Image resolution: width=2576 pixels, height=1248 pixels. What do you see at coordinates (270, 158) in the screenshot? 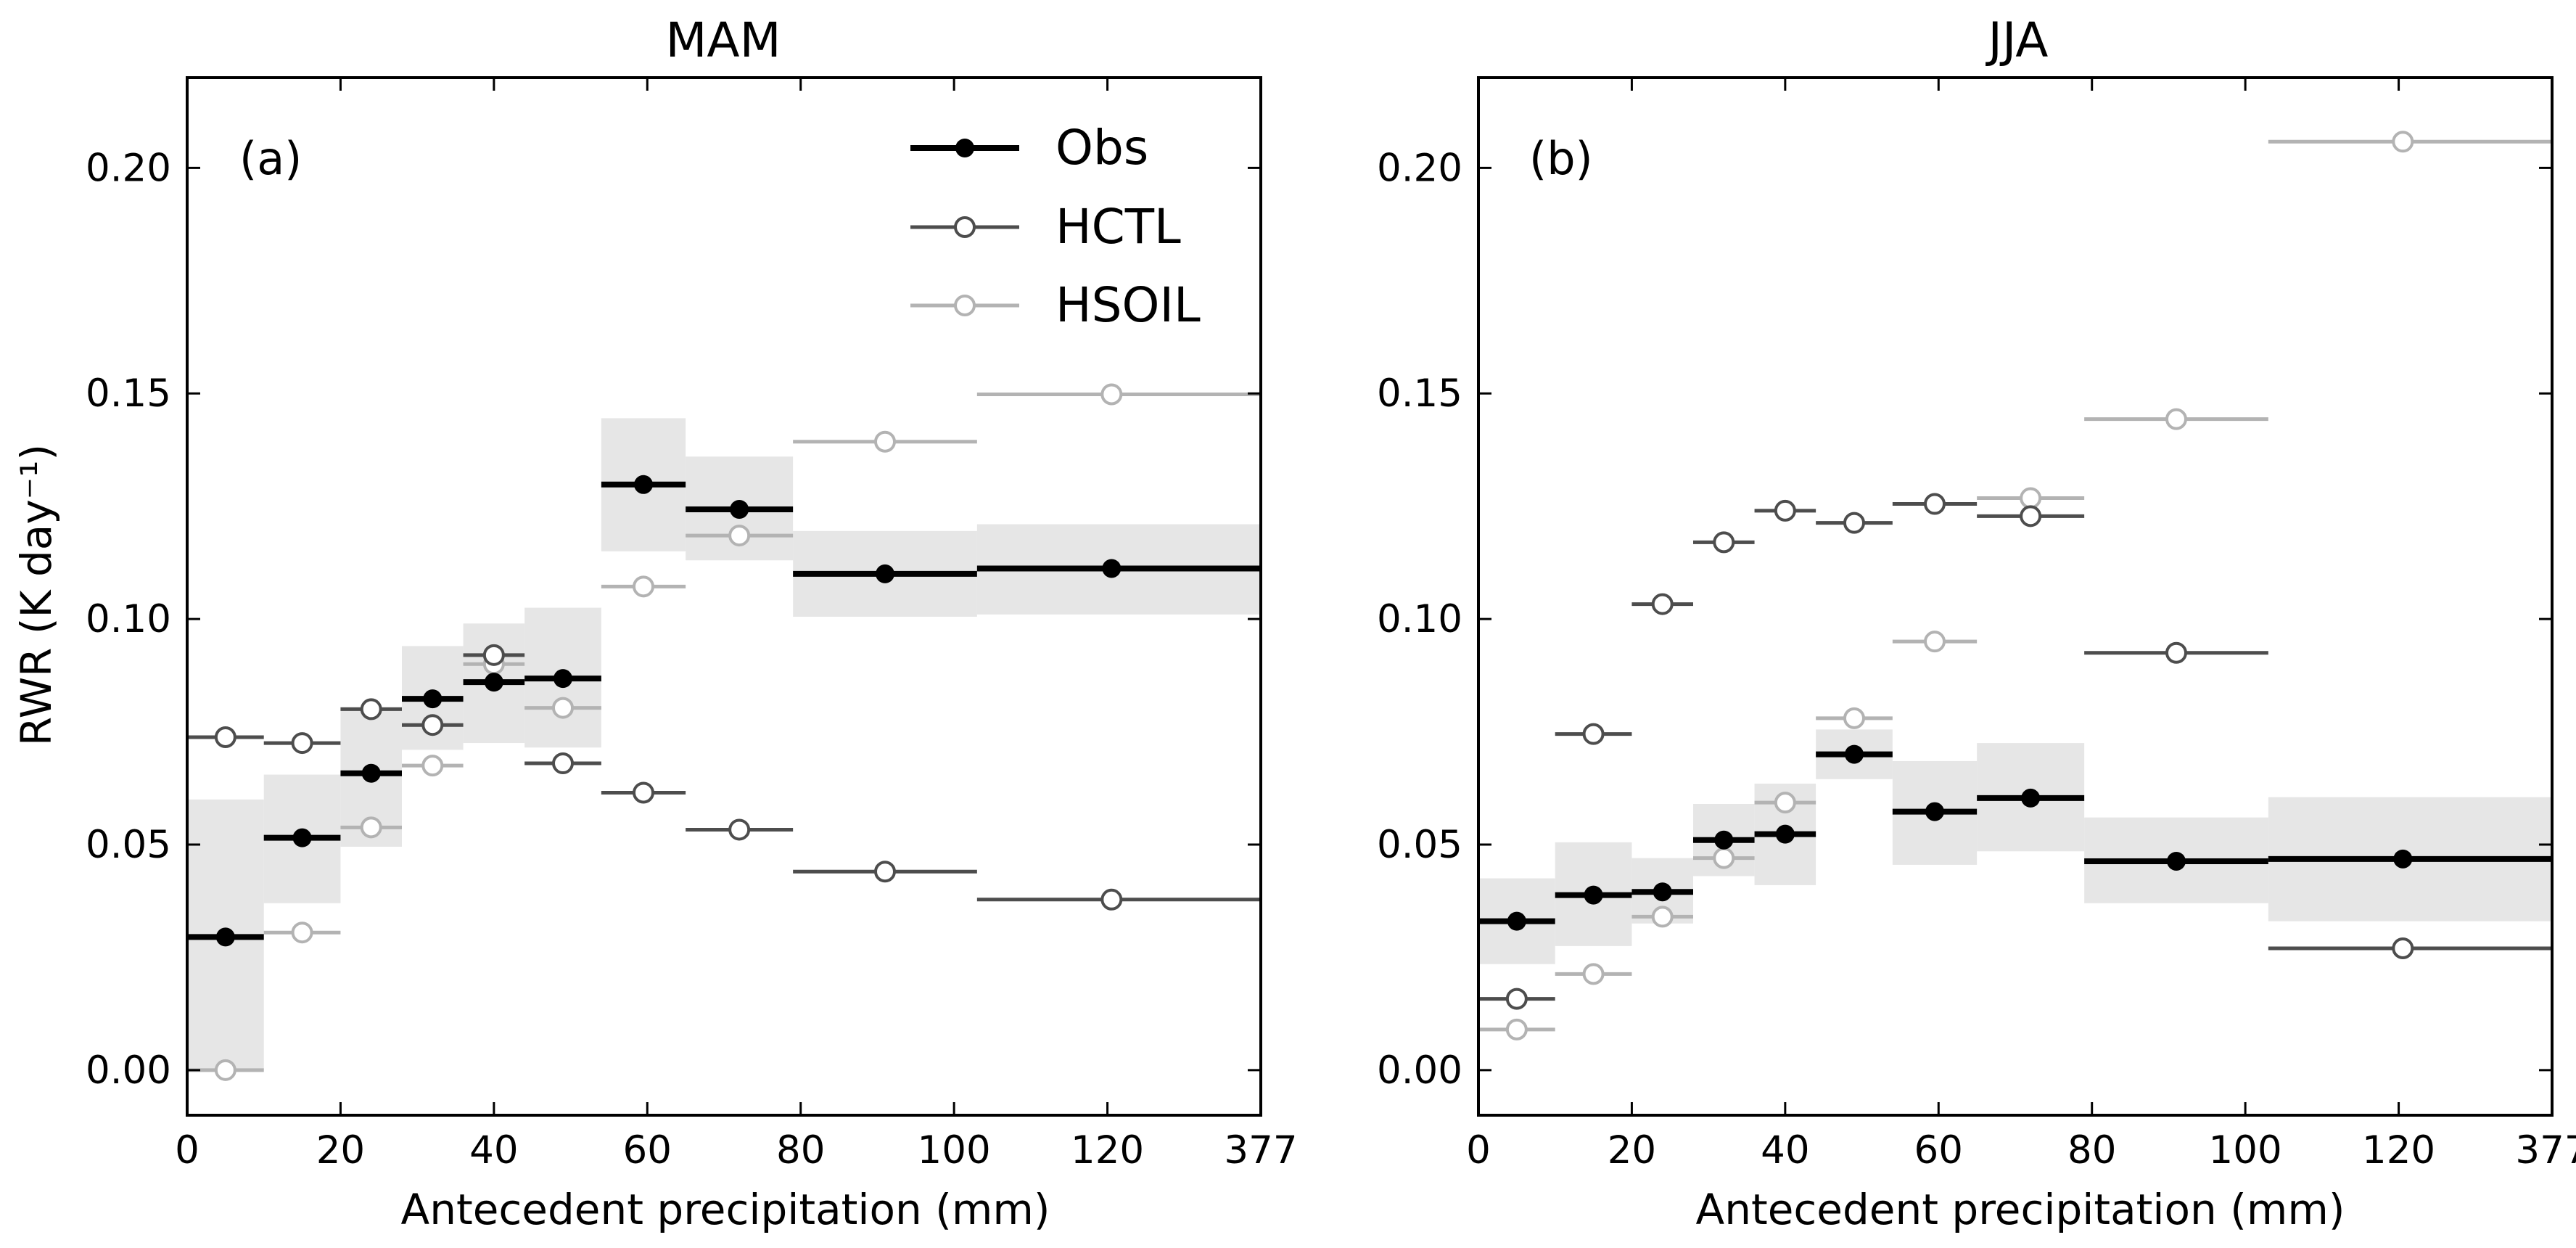
I see `panel-label: (a)` at bounding box center [270, 158].